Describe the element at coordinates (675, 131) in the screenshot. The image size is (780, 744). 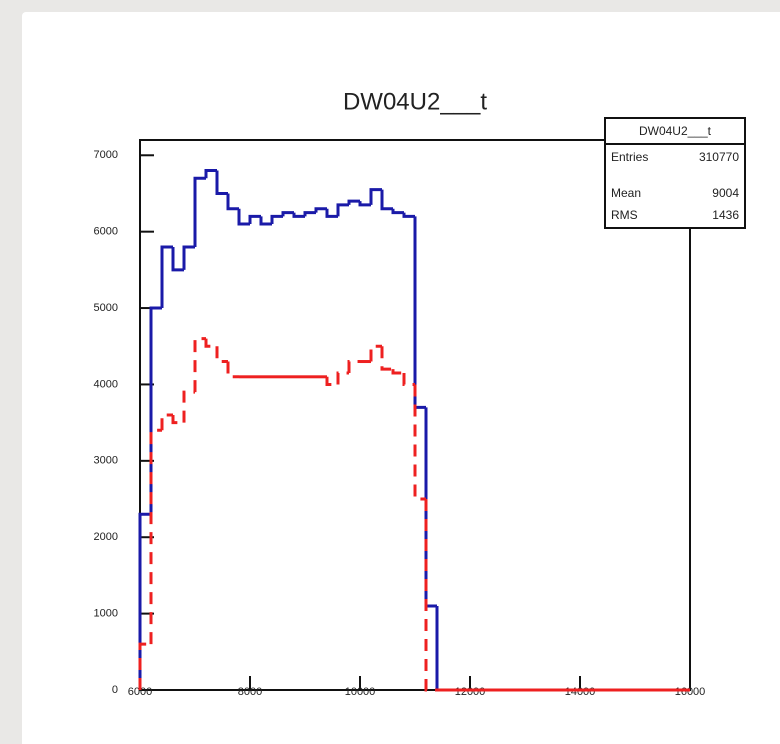
I see `stats-title: DW04U2___t` at that location.